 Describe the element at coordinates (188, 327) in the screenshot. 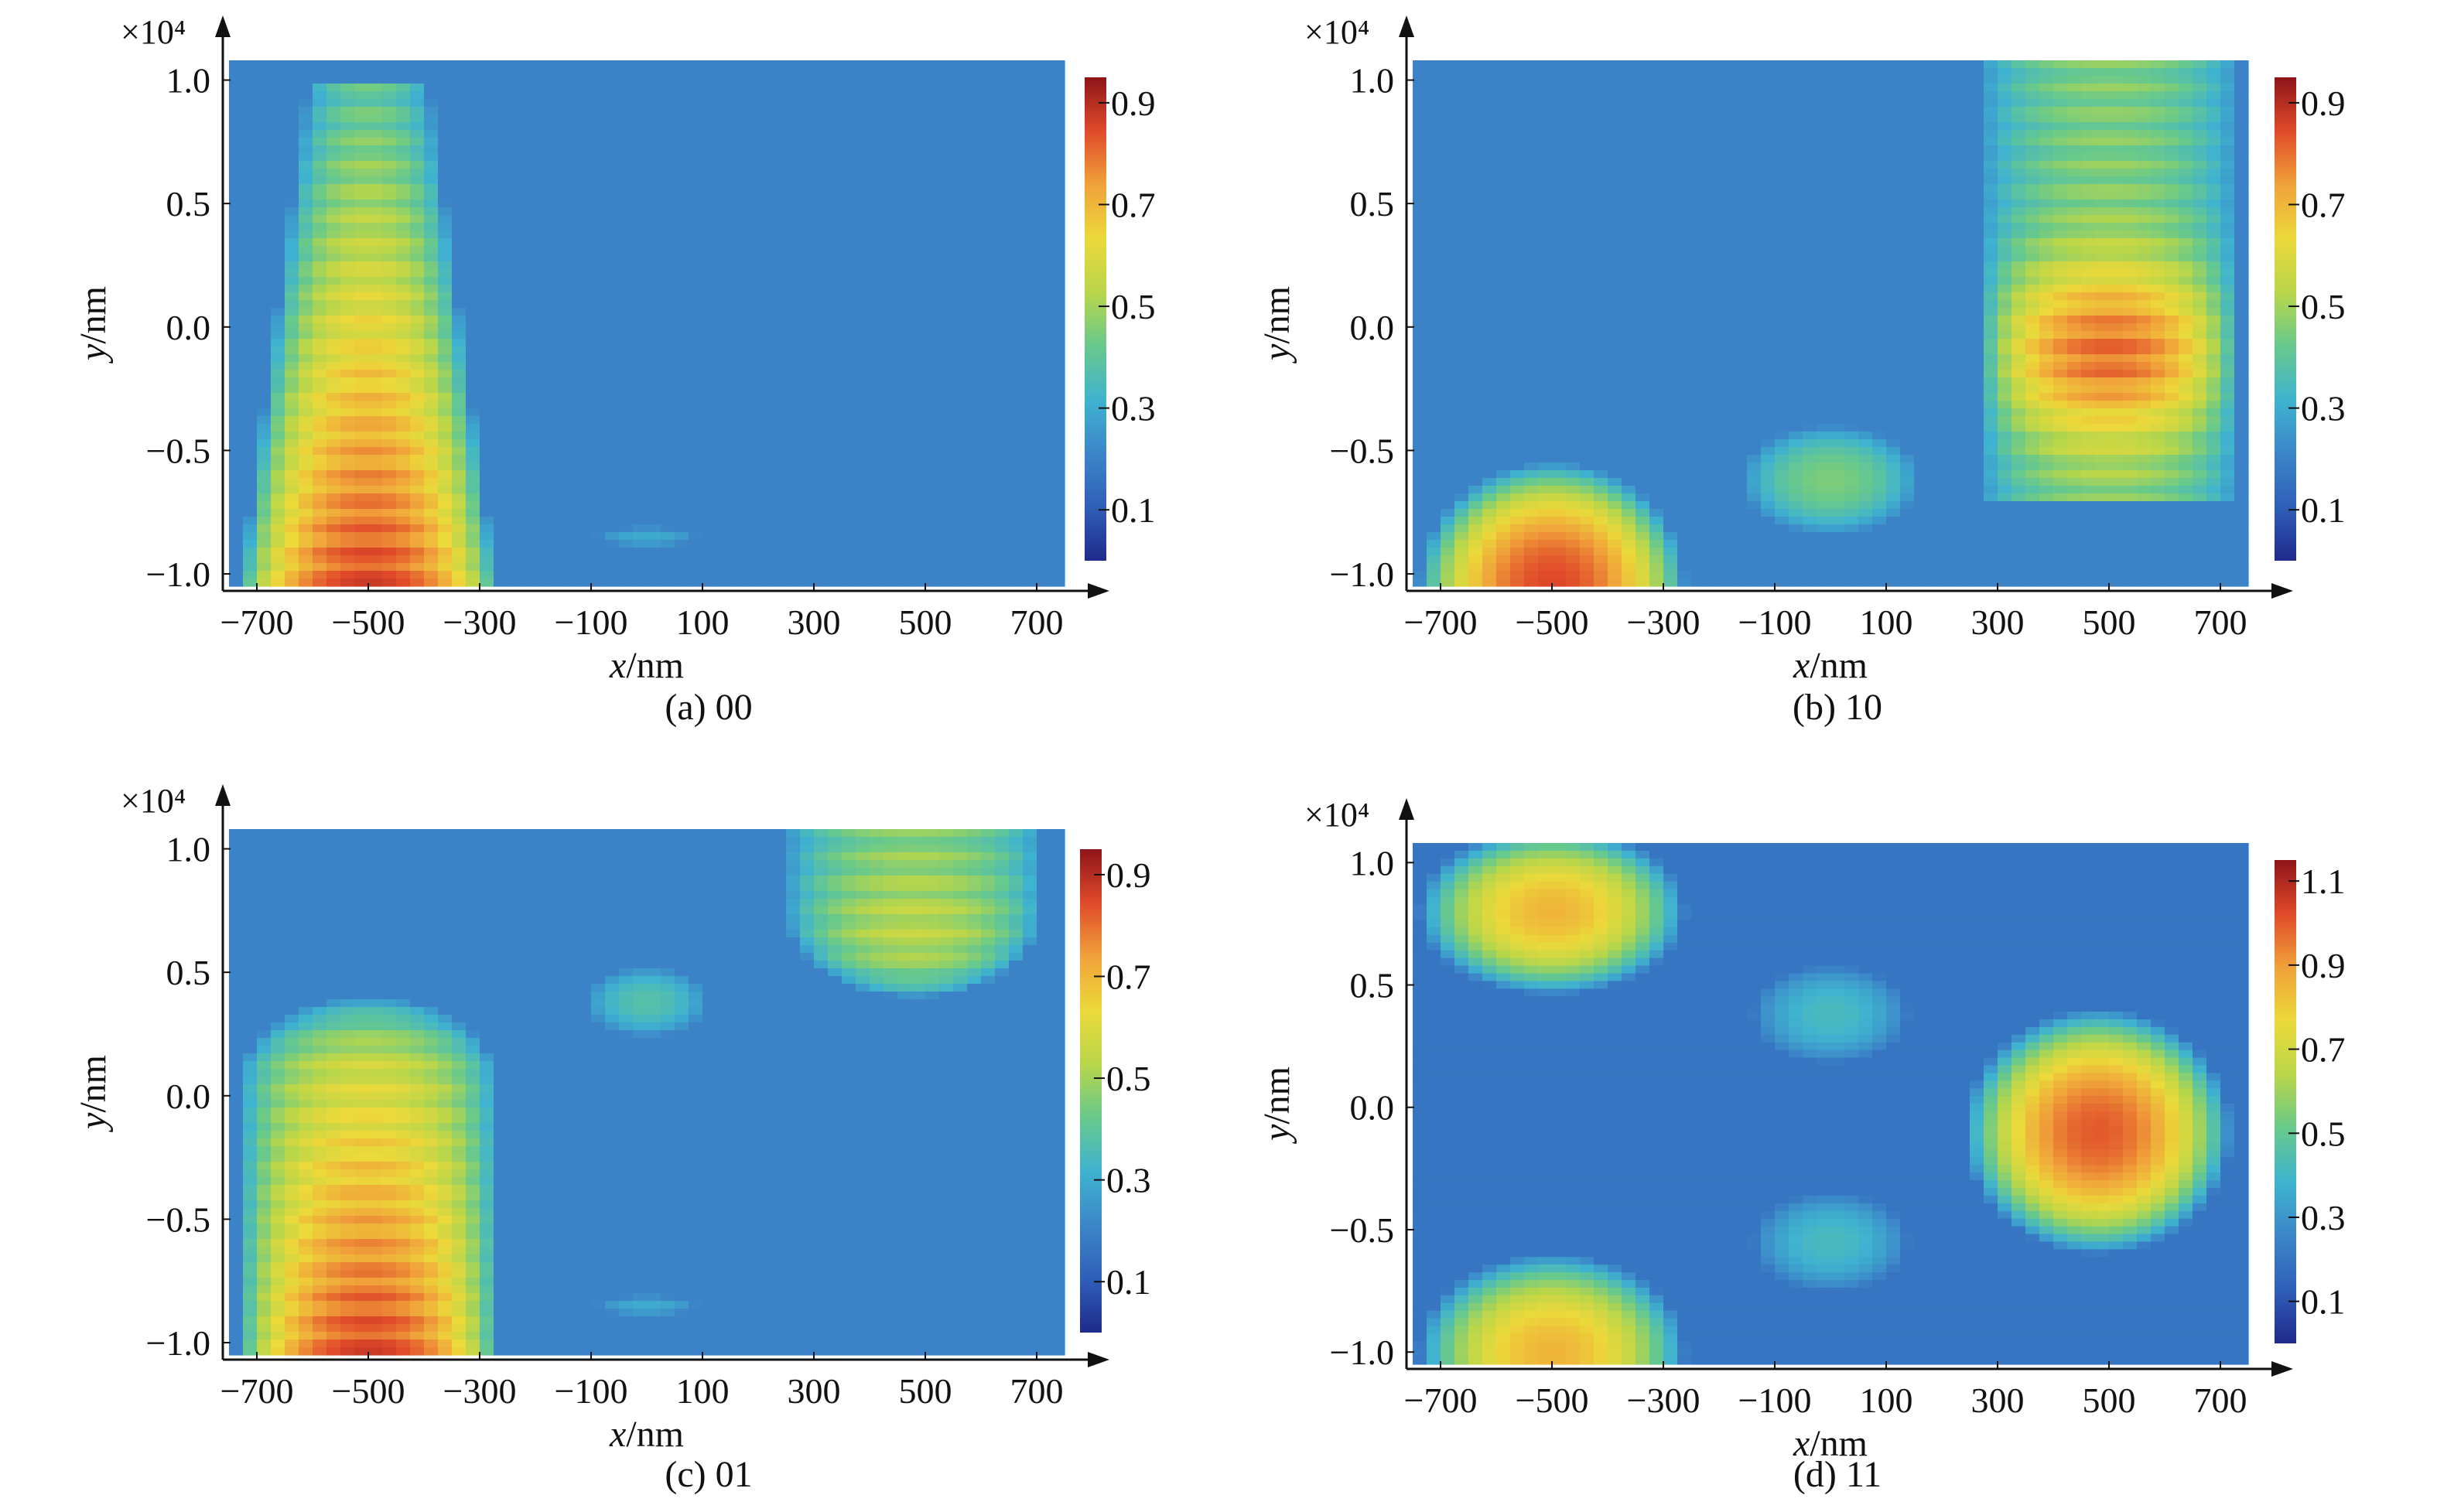

I see `y-tick-label: 0.0` at that location.